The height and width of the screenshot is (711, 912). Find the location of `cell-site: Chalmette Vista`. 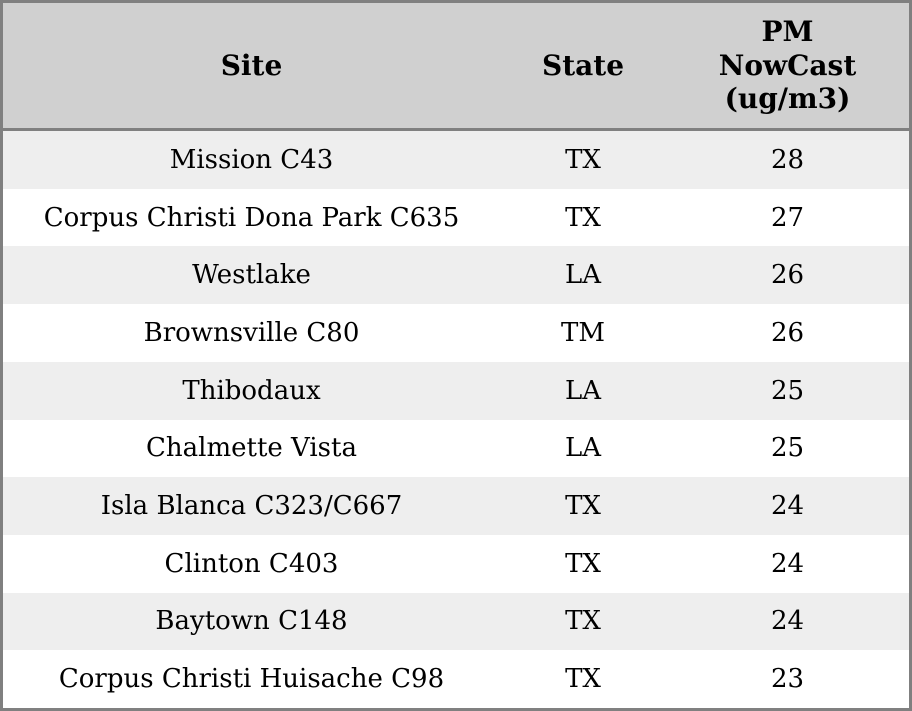

cell-site: Chalmette Vista is located at coordinates (251, 448).